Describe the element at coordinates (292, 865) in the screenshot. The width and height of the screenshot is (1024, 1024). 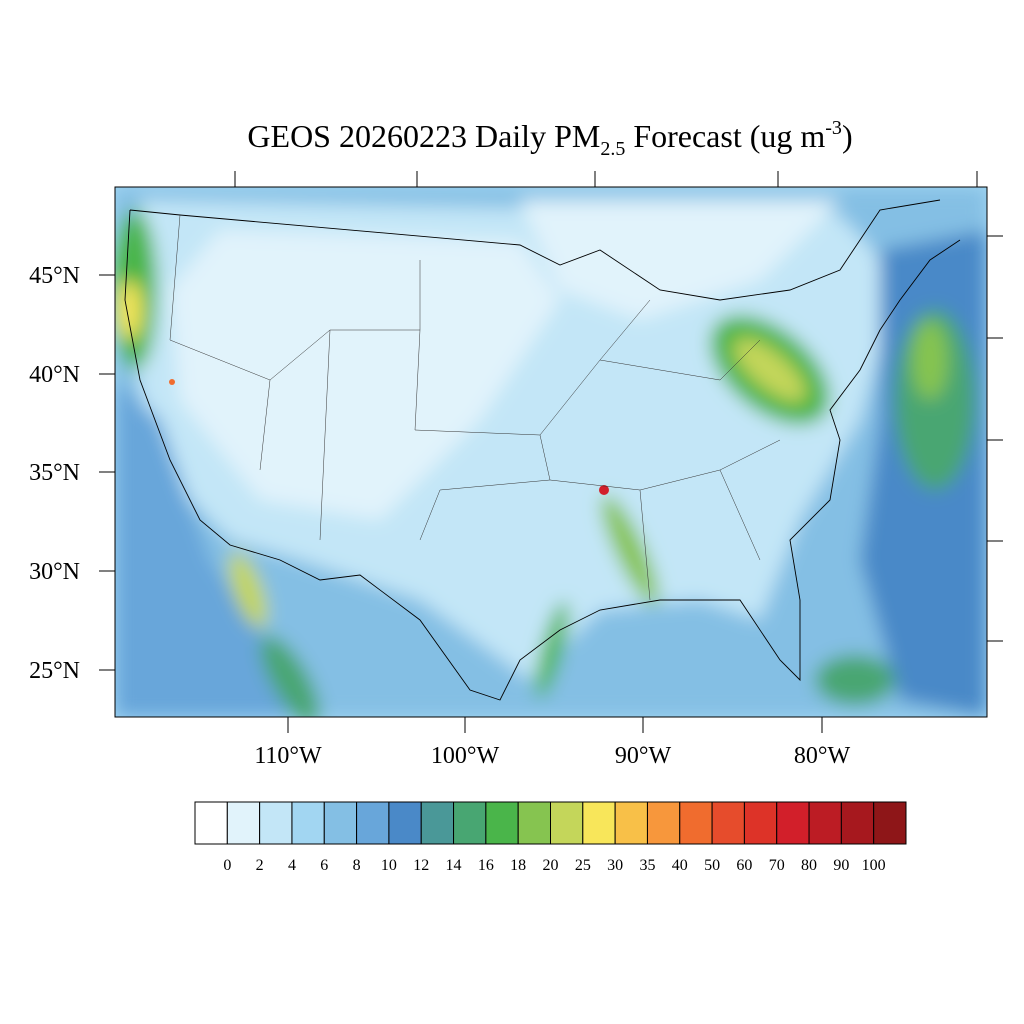
I see `colorbar-label: 4` at that location.